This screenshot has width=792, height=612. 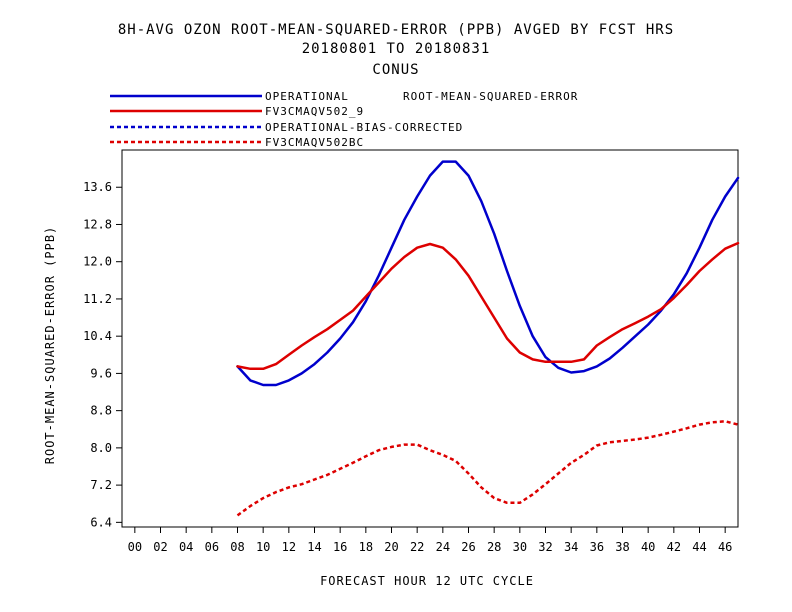 I want to click on x-tick-label: 04, so click(x=186, y=547).